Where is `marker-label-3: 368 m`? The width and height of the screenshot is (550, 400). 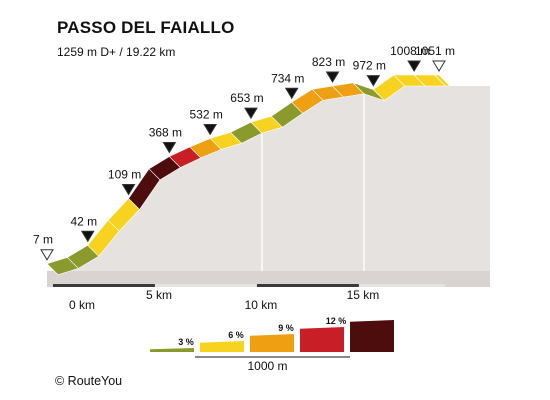
marker-label-3: 368 m is located at coordinates (165, 133).